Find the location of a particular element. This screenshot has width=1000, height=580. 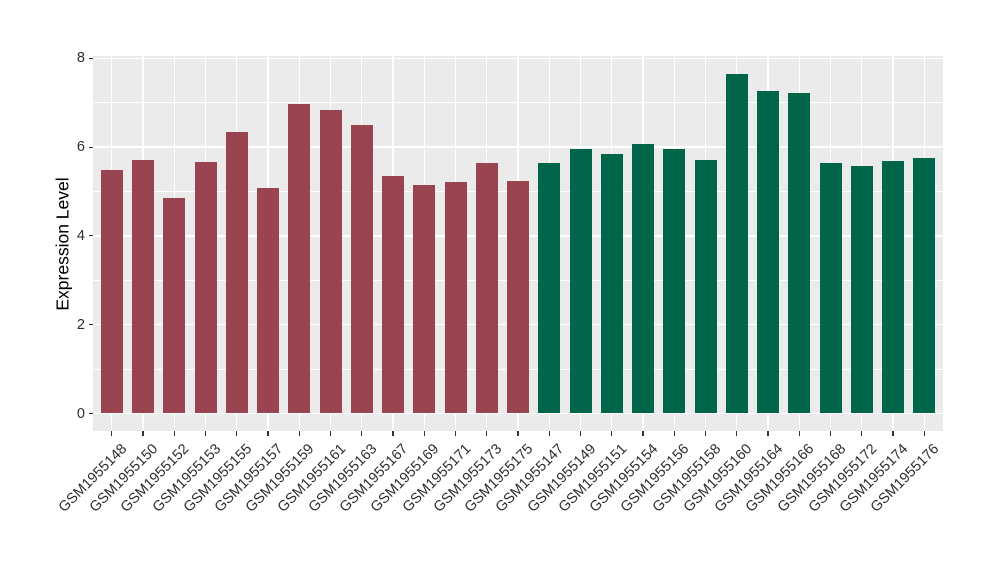

bar-GSM1955173 is located at coordinates (486, 288).